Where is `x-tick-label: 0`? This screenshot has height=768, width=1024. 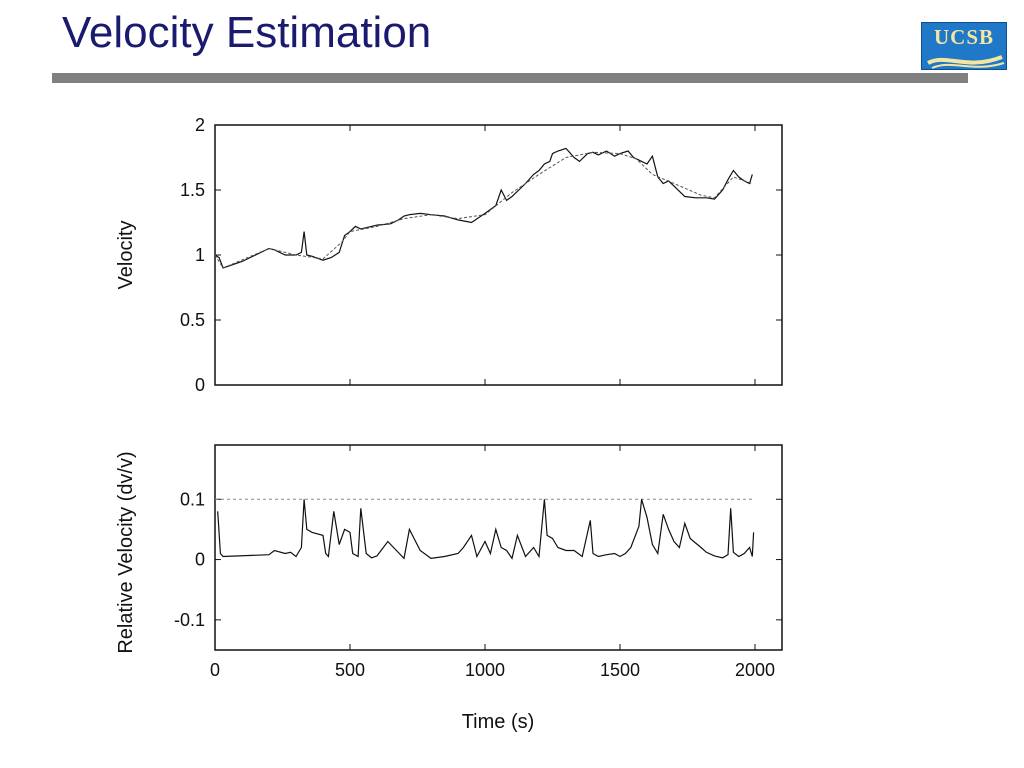 x-tick-label: 0 is located at coordinates (215, 670).